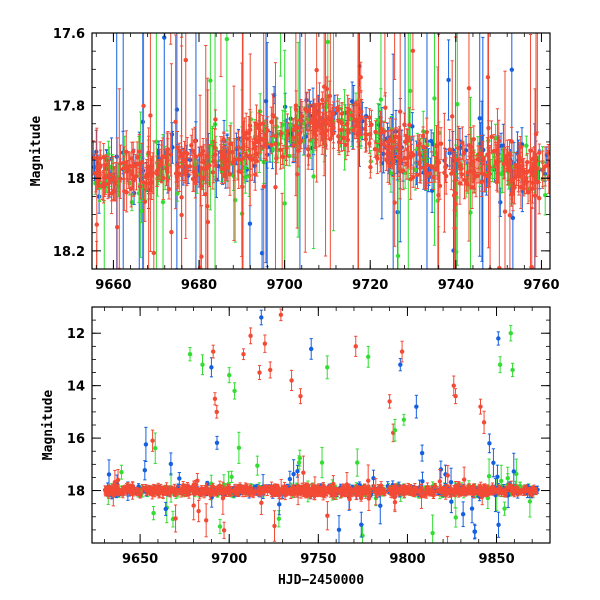 This screenshot has height=600, width=600. Describe the element at coordinates (199, 285) in the screenshot. I see `top-x-tick-label: 9680` at that location.